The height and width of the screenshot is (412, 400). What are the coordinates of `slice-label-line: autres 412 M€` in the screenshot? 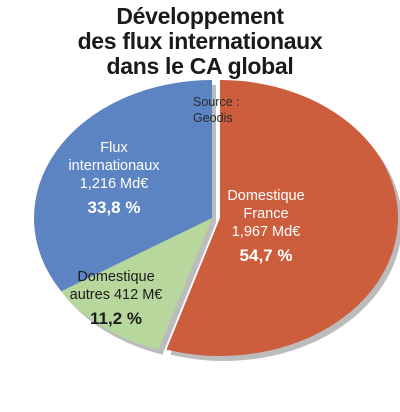 It's located at (116, 295).